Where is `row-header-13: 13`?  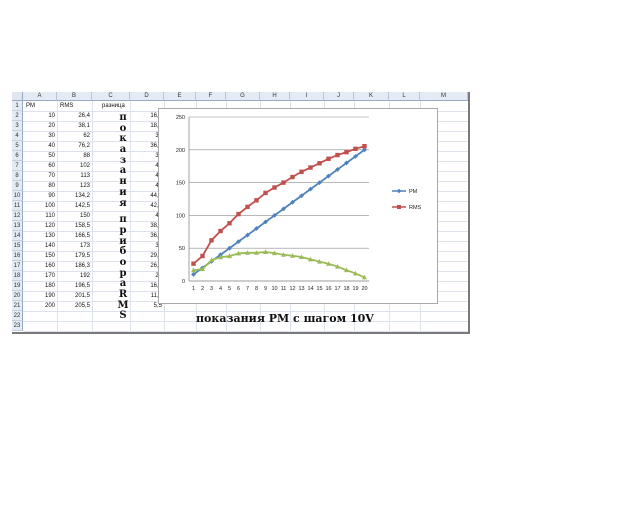 row-header-13: 13 is located at coordinates (17, 226).